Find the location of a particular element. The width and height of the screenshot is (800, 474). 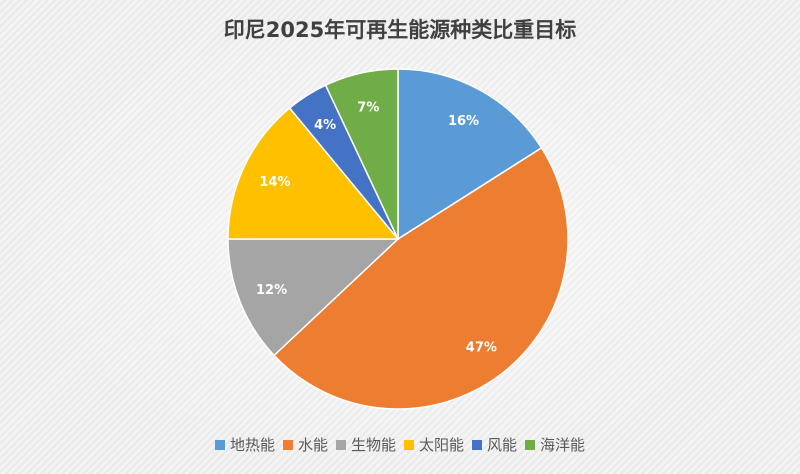

legend-label: 水能 is located at coordinates (312, 445).